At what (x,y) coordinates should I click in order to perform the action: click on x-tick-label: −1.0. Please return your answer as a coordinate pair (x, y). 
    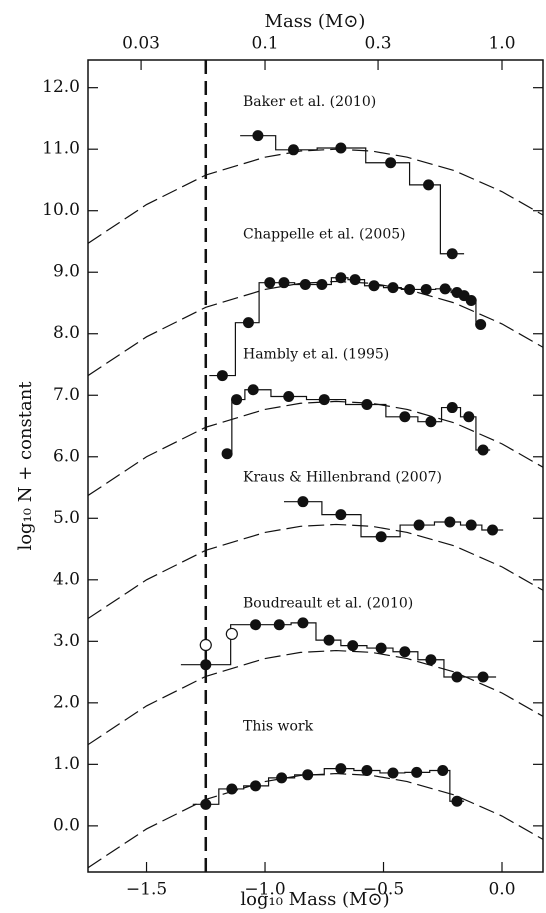
    Looking at the image, I should click on (264, 890).